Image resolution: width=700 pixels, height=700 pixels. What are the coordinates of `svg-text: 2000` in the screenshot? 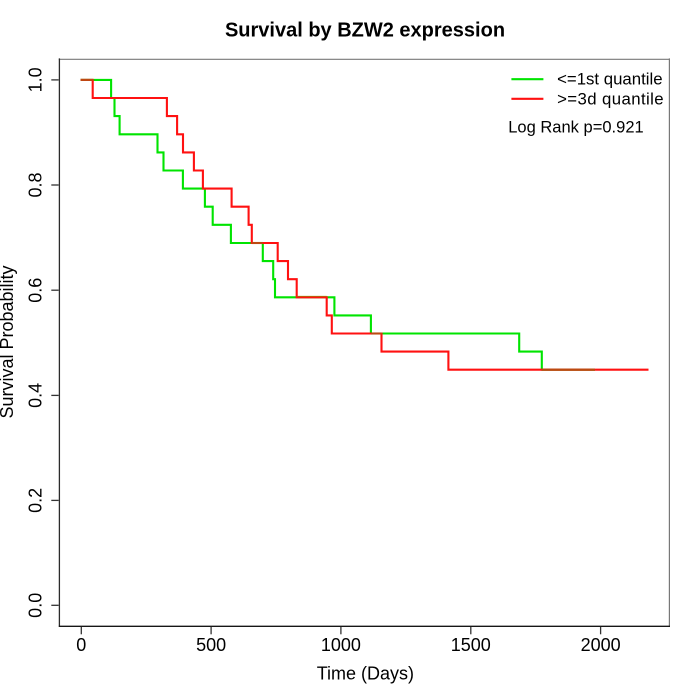 It's located at (601, 645).